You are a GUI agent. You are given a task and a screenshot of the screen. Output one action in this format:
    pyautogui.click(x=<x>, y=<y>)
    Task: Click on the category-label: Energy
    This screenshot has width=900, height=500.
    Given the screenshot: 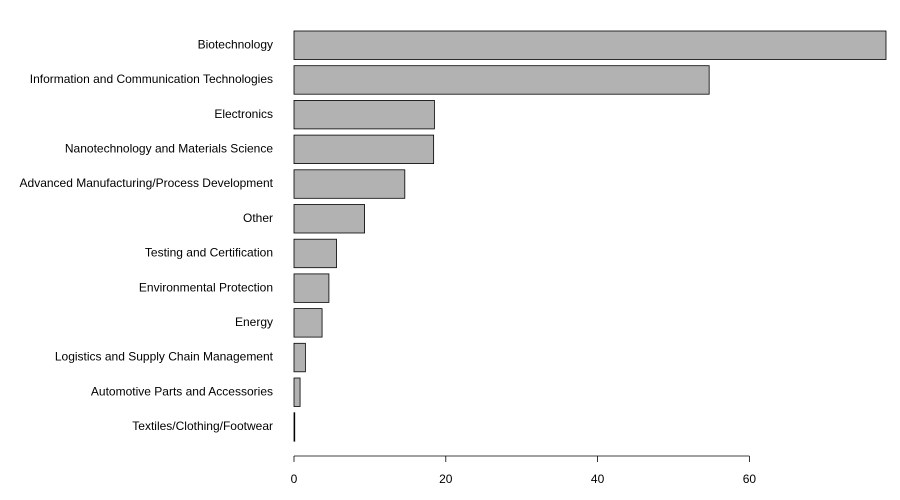 What is the action you would take?
    pyautogui.click(x=254, y=322)
    